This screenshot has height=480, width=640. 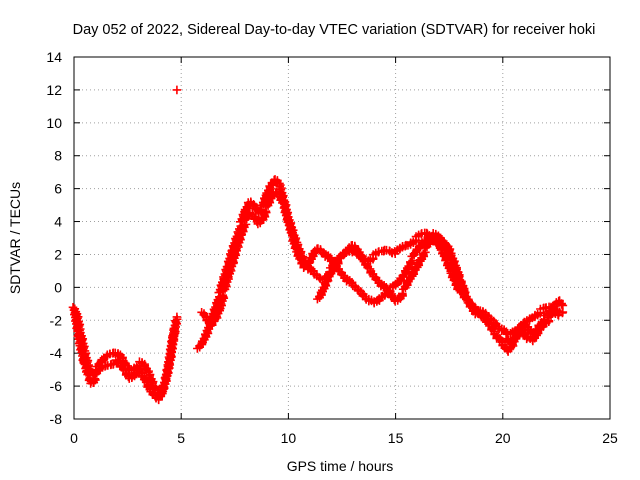 I want to click on y-tick-label: 12, so click(x=54, y=90).